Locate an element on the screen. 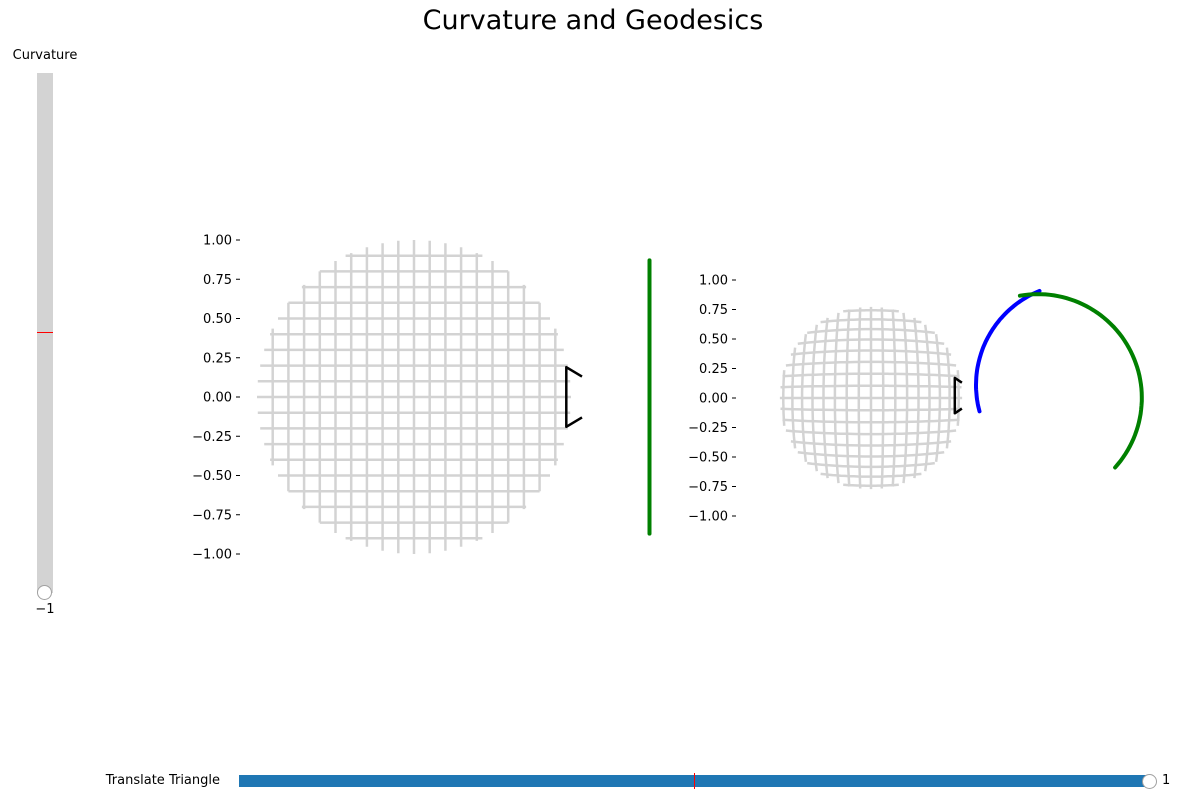 The width and height of the screenshot is (1186, 803). curvature-slider-label: Curvature is located at coordinates (45, 55).